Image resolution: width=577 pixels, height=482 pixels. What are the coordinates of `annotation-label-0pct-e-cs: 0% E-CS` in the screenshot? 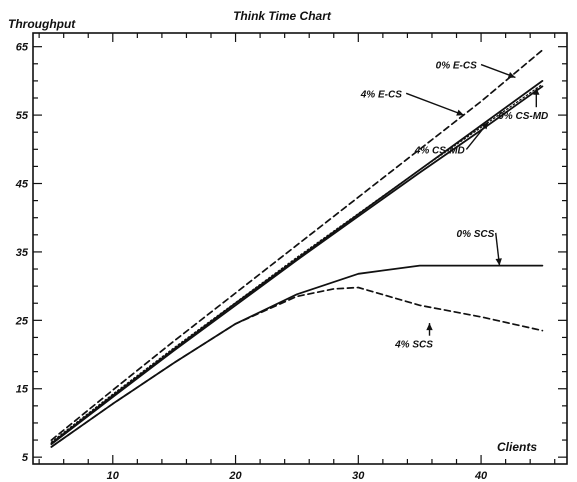 It's located at (456, 66).